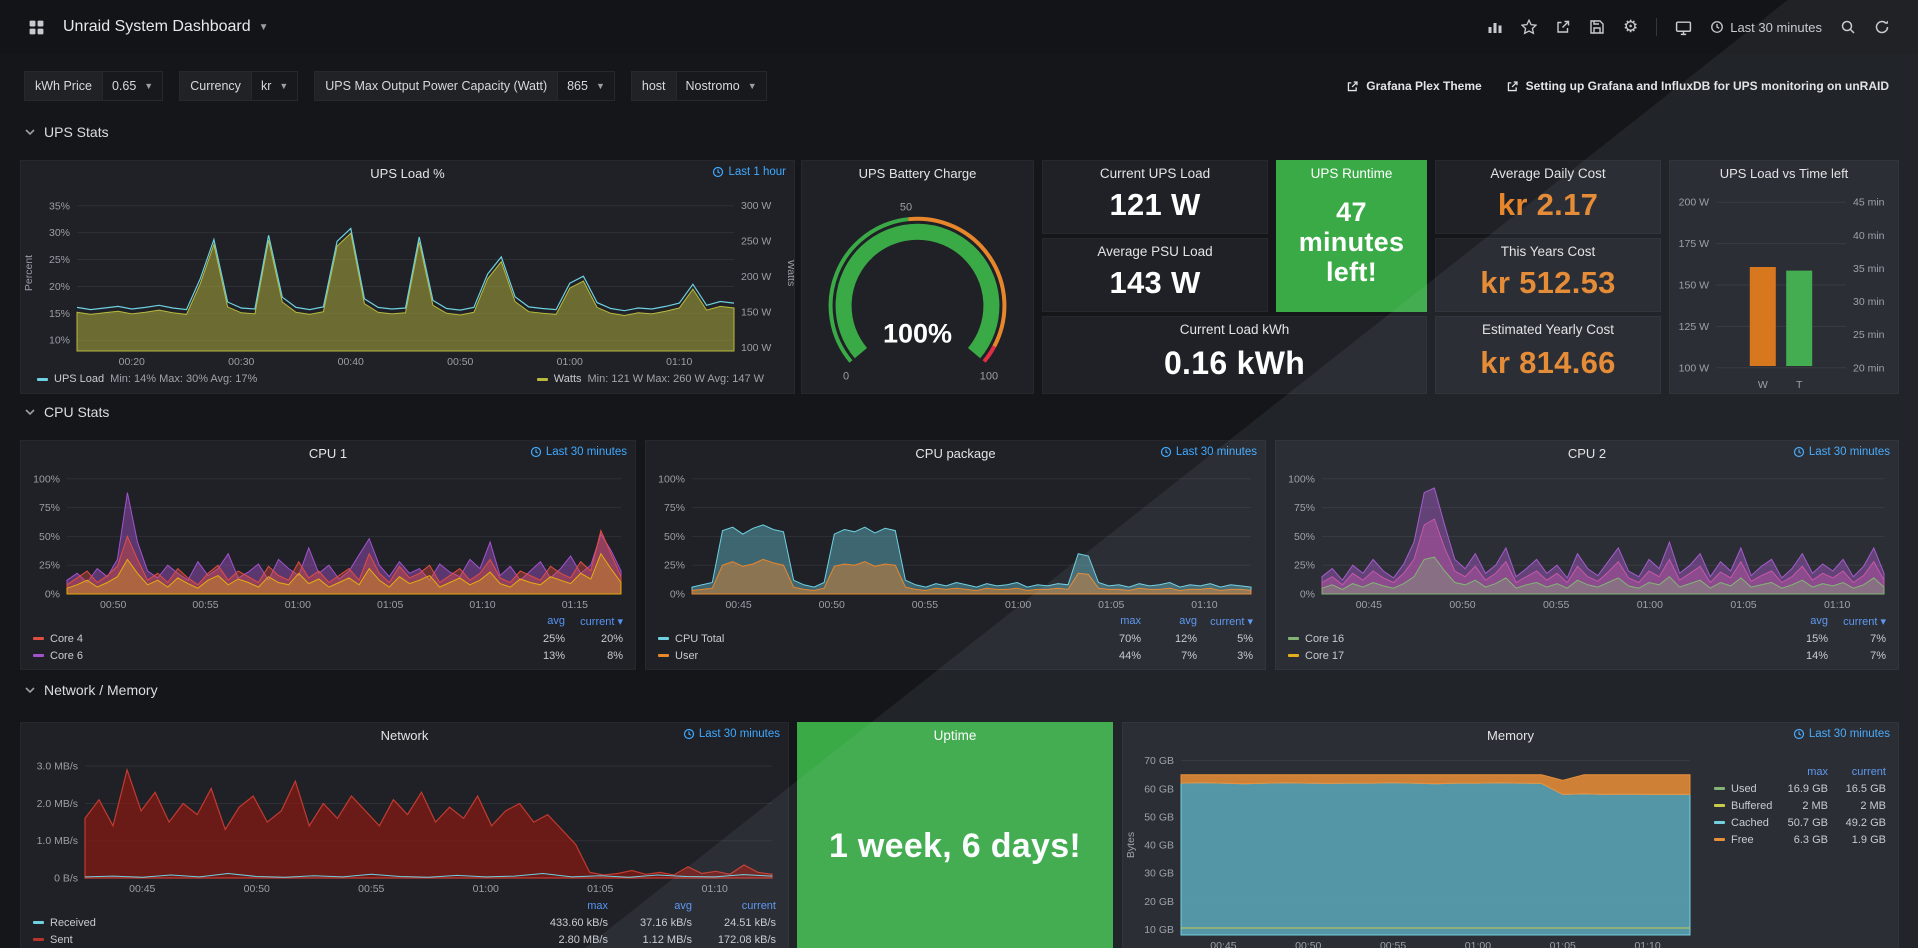 The height and width of the screenshot is (948, 1918). Describe the element at coordinates (1587, 655) in the screenshot. I see `legend-row: Core 17 14% 7%` at that location.